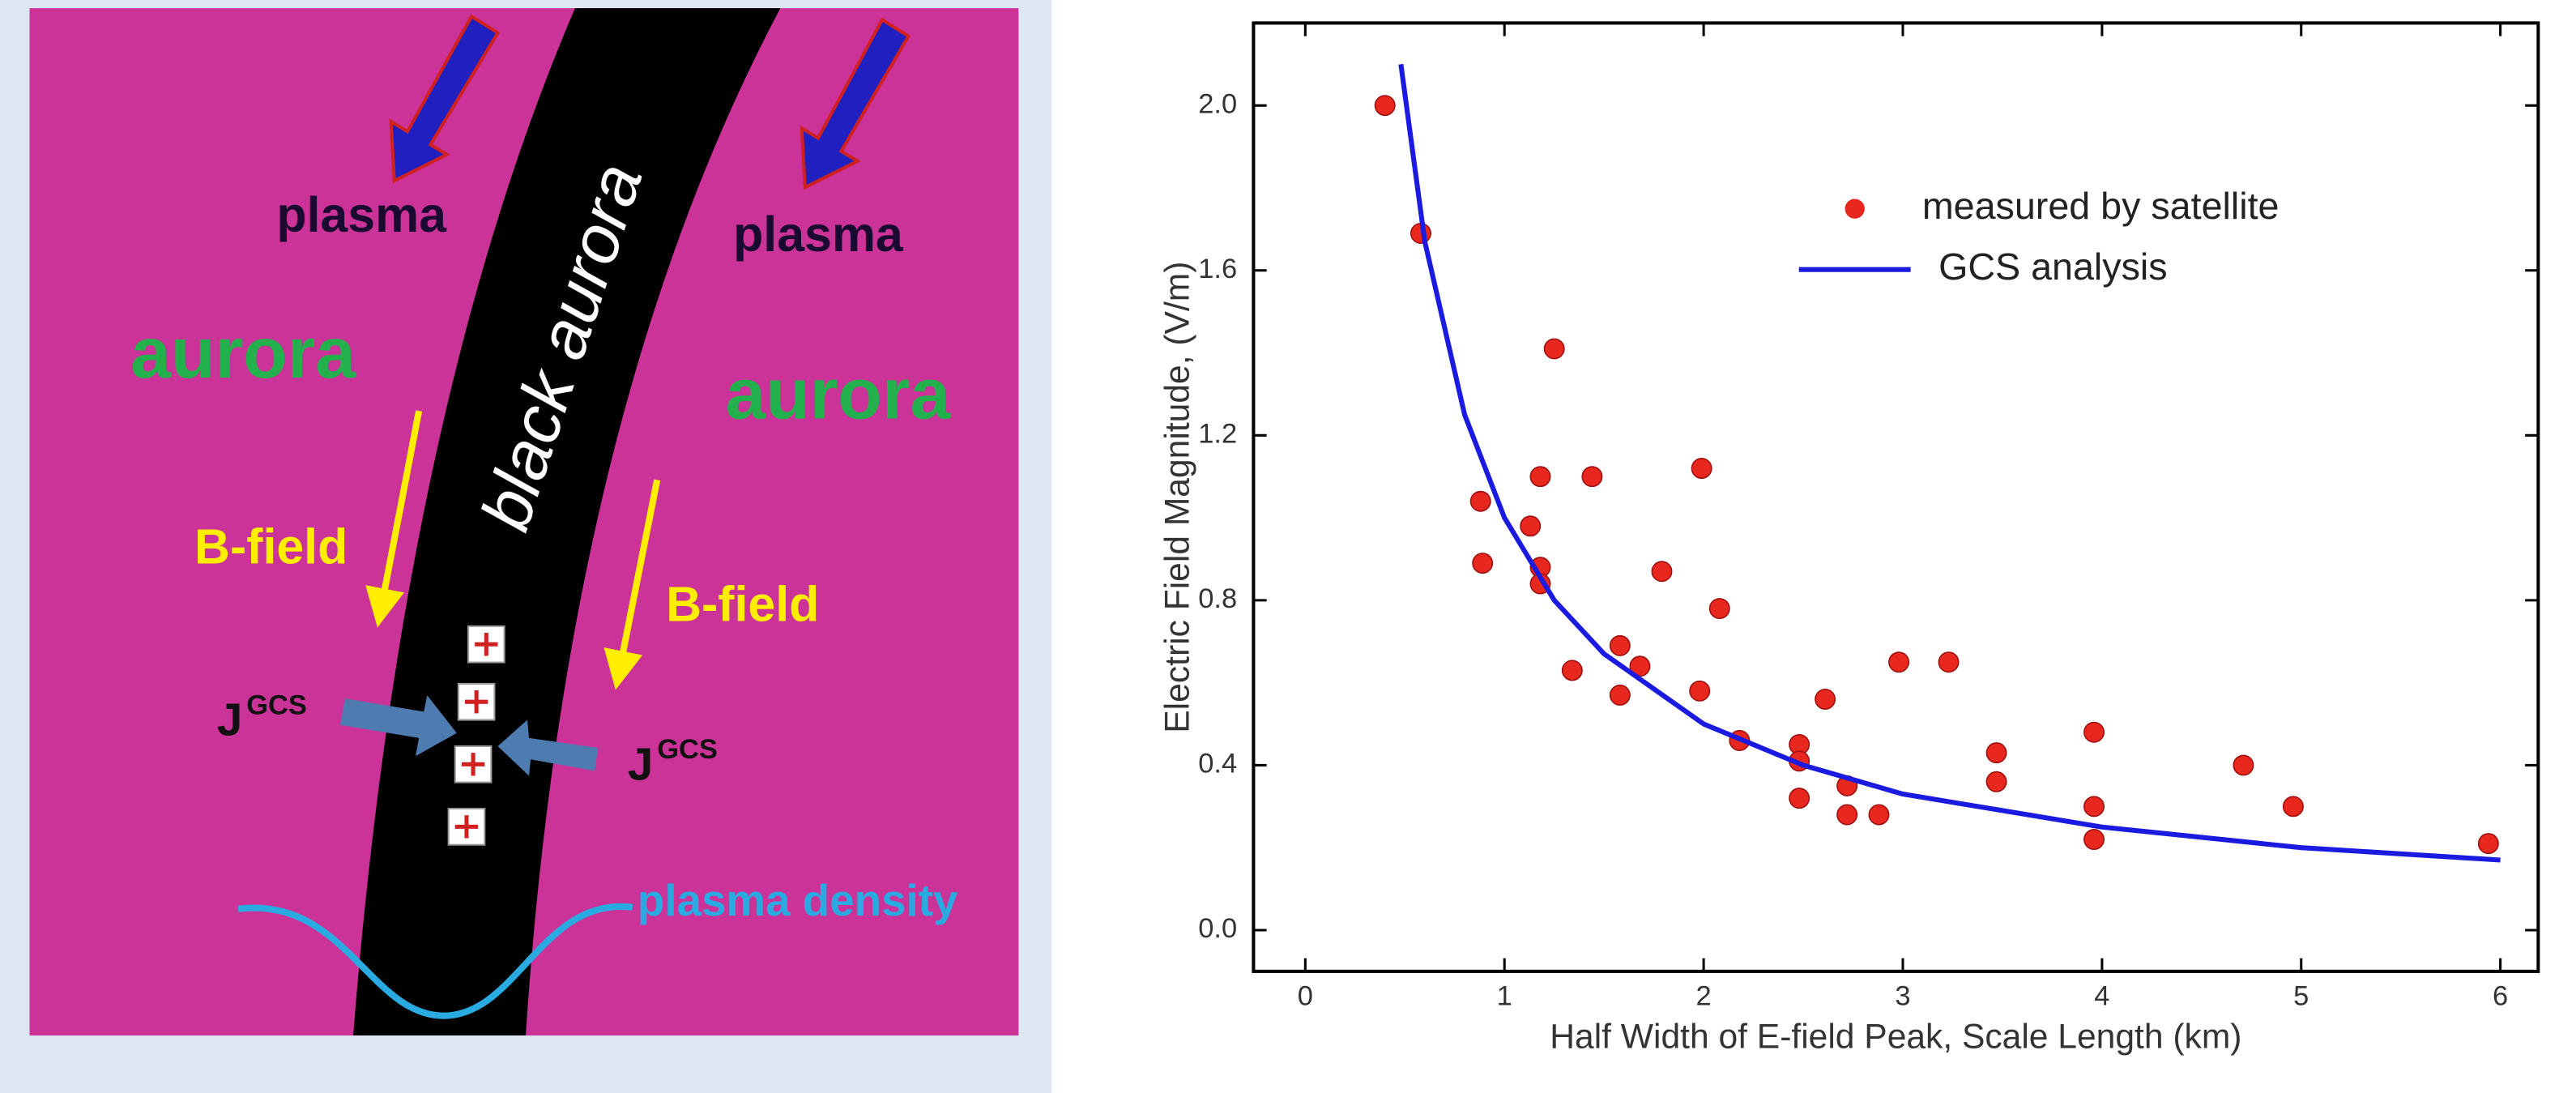 This screenshot has height=1093, width=2576. What do you see at coordinates (2052, 266) in the screenshot?
I see `legend-label: GCS analysis` at bounding box center [2052, 266].